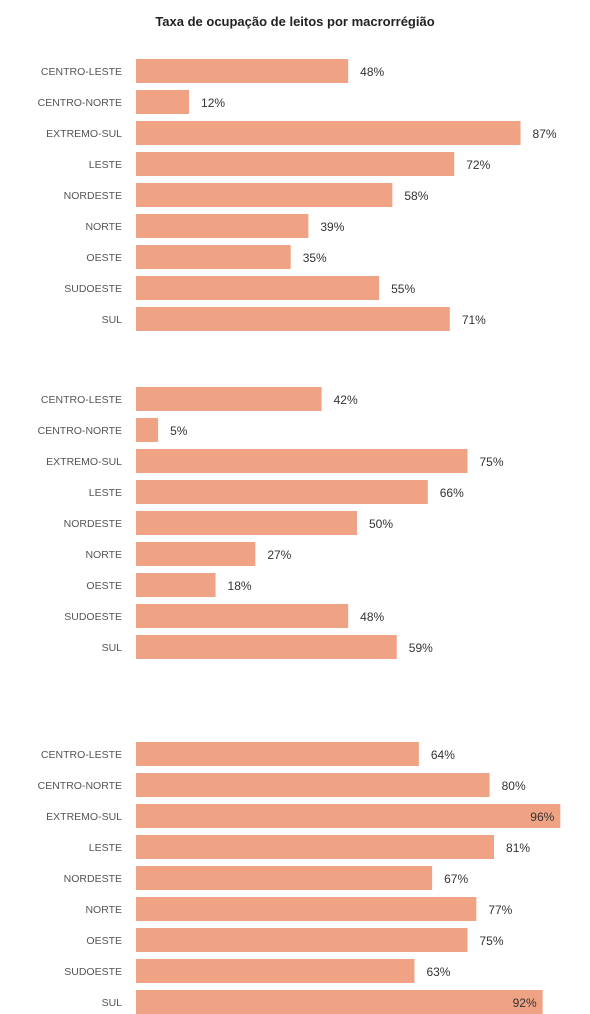  Describe the element at coordinates (332, 227) in the screenshot. I see `value-label: 39%` at that location.